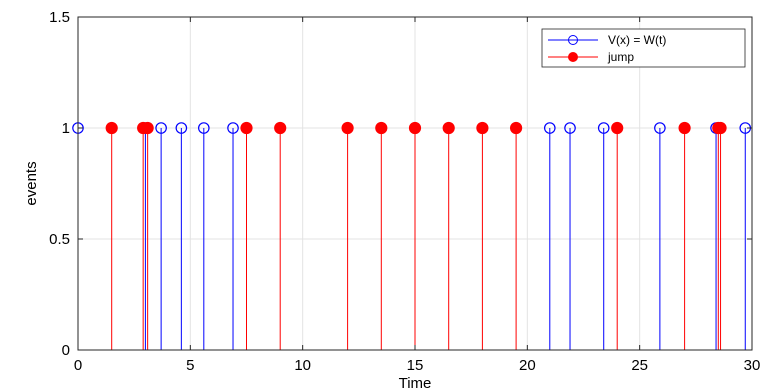 The image size is (764, 392). Describe the element at coordinates (573, 40) in the screenshot. I see `legend-marker-v` at that location.